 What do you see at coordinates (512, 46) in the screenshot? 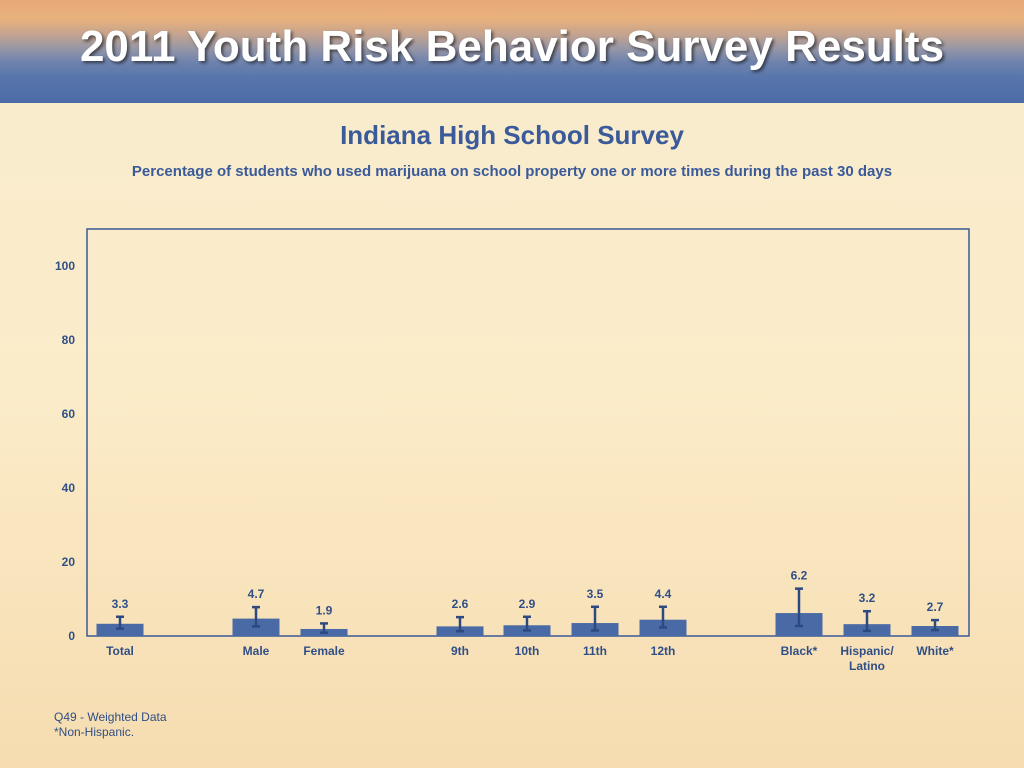
I see `banner-title: 2011 Youth Risk Behavior Survey Results` at bounding box center [512, 46].